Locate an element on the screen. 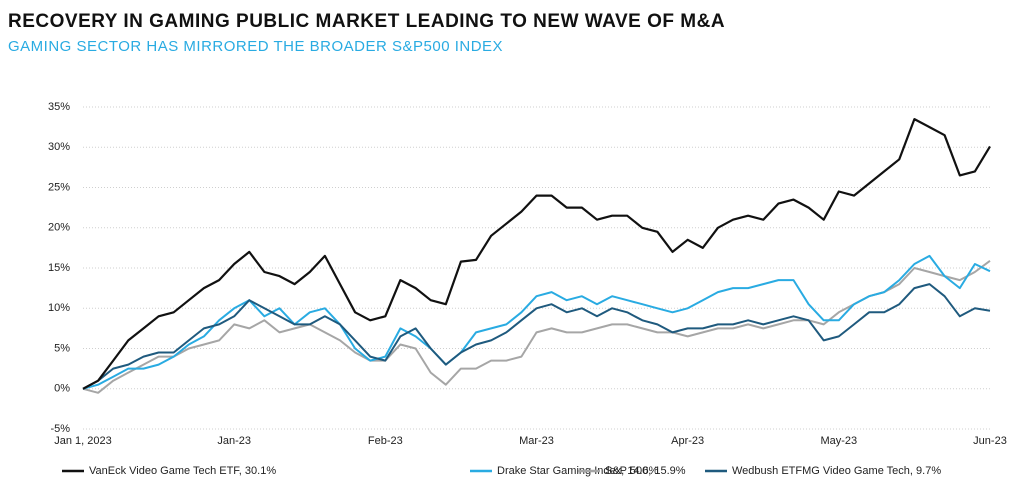 Image resolution: width=1024 pixels, height=485 pixels. x-tick-label: Jan 1, 2023 is located at coordinates (83, 441).